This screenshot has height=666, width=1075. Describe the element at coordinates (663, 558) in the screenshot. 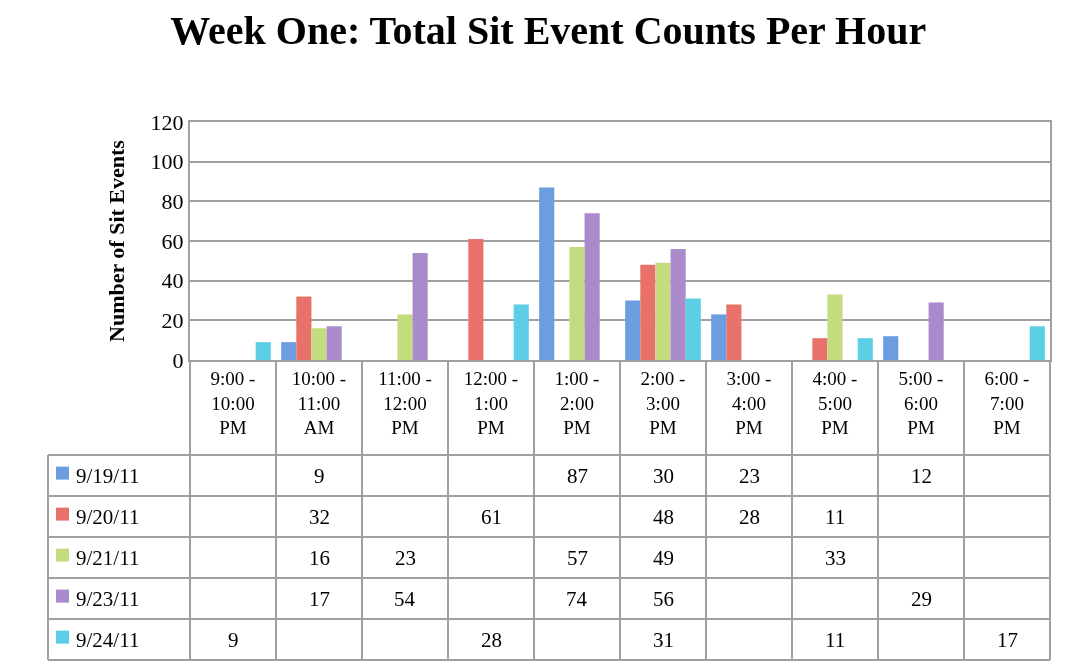

I see `data-label: 49` at that location.